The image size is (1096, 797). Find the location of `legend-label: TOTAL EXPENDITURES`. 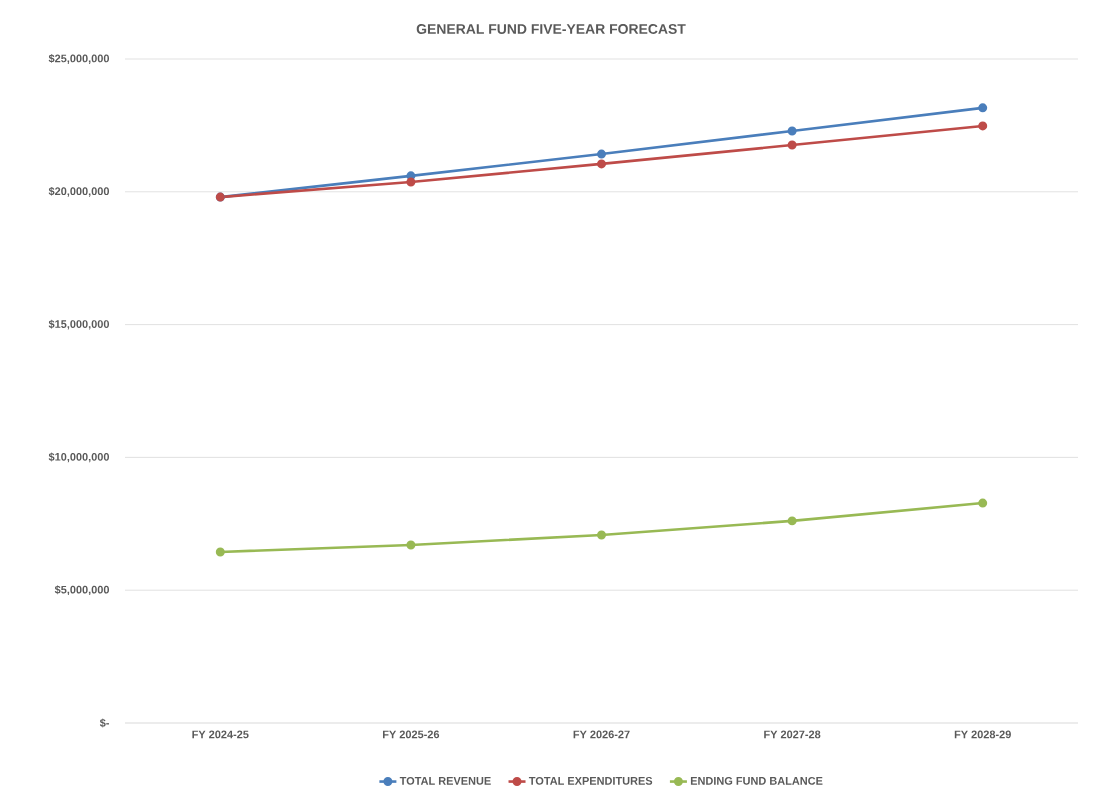

legend-label: TOTAL EXPENDITURES is located at coordinates (590, 780).